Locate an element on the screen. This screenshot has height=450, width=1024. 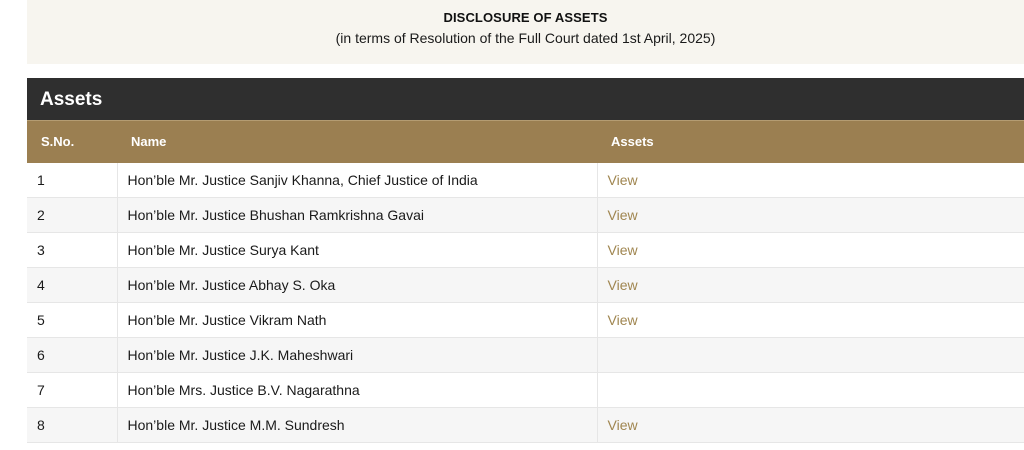
table-header-row: S.No. Name Assets is located at coordinates (525, 141).